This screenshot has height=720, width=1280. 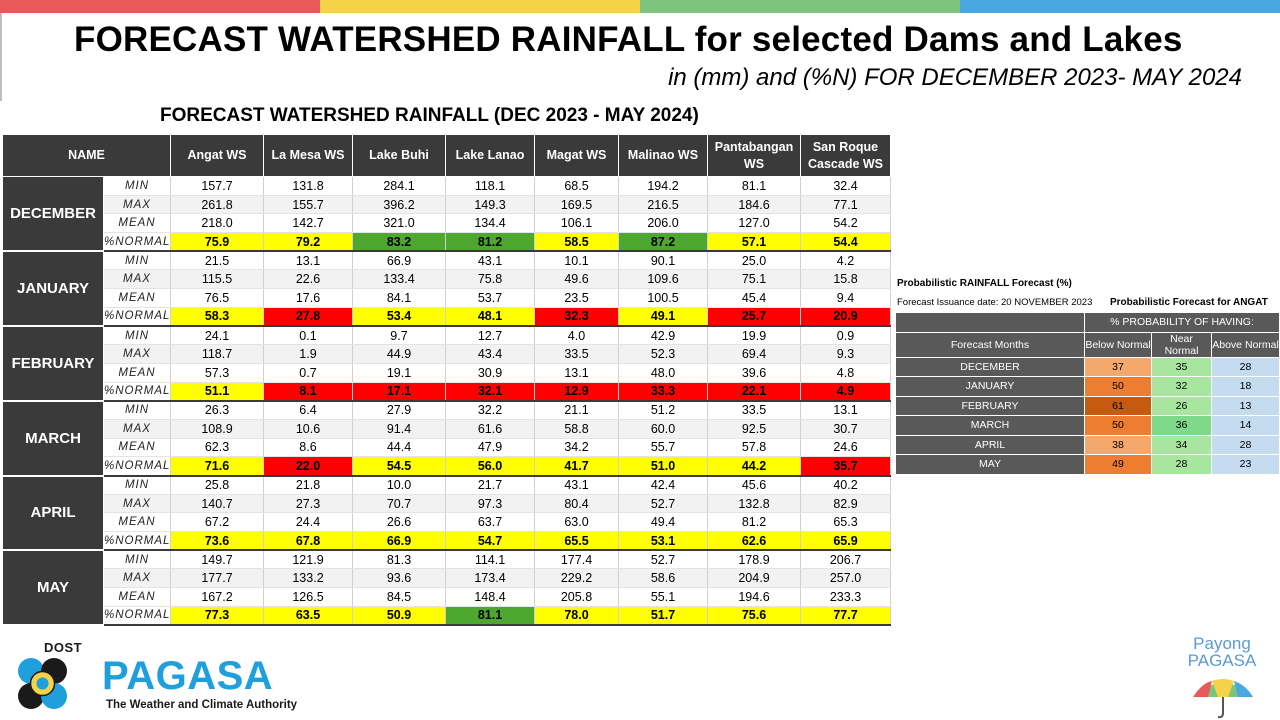 What do you see at coordinates (754, 504) in the screenshot?
I see `rainfall-max-cell: 132.8` at bounding box center [754, 504].